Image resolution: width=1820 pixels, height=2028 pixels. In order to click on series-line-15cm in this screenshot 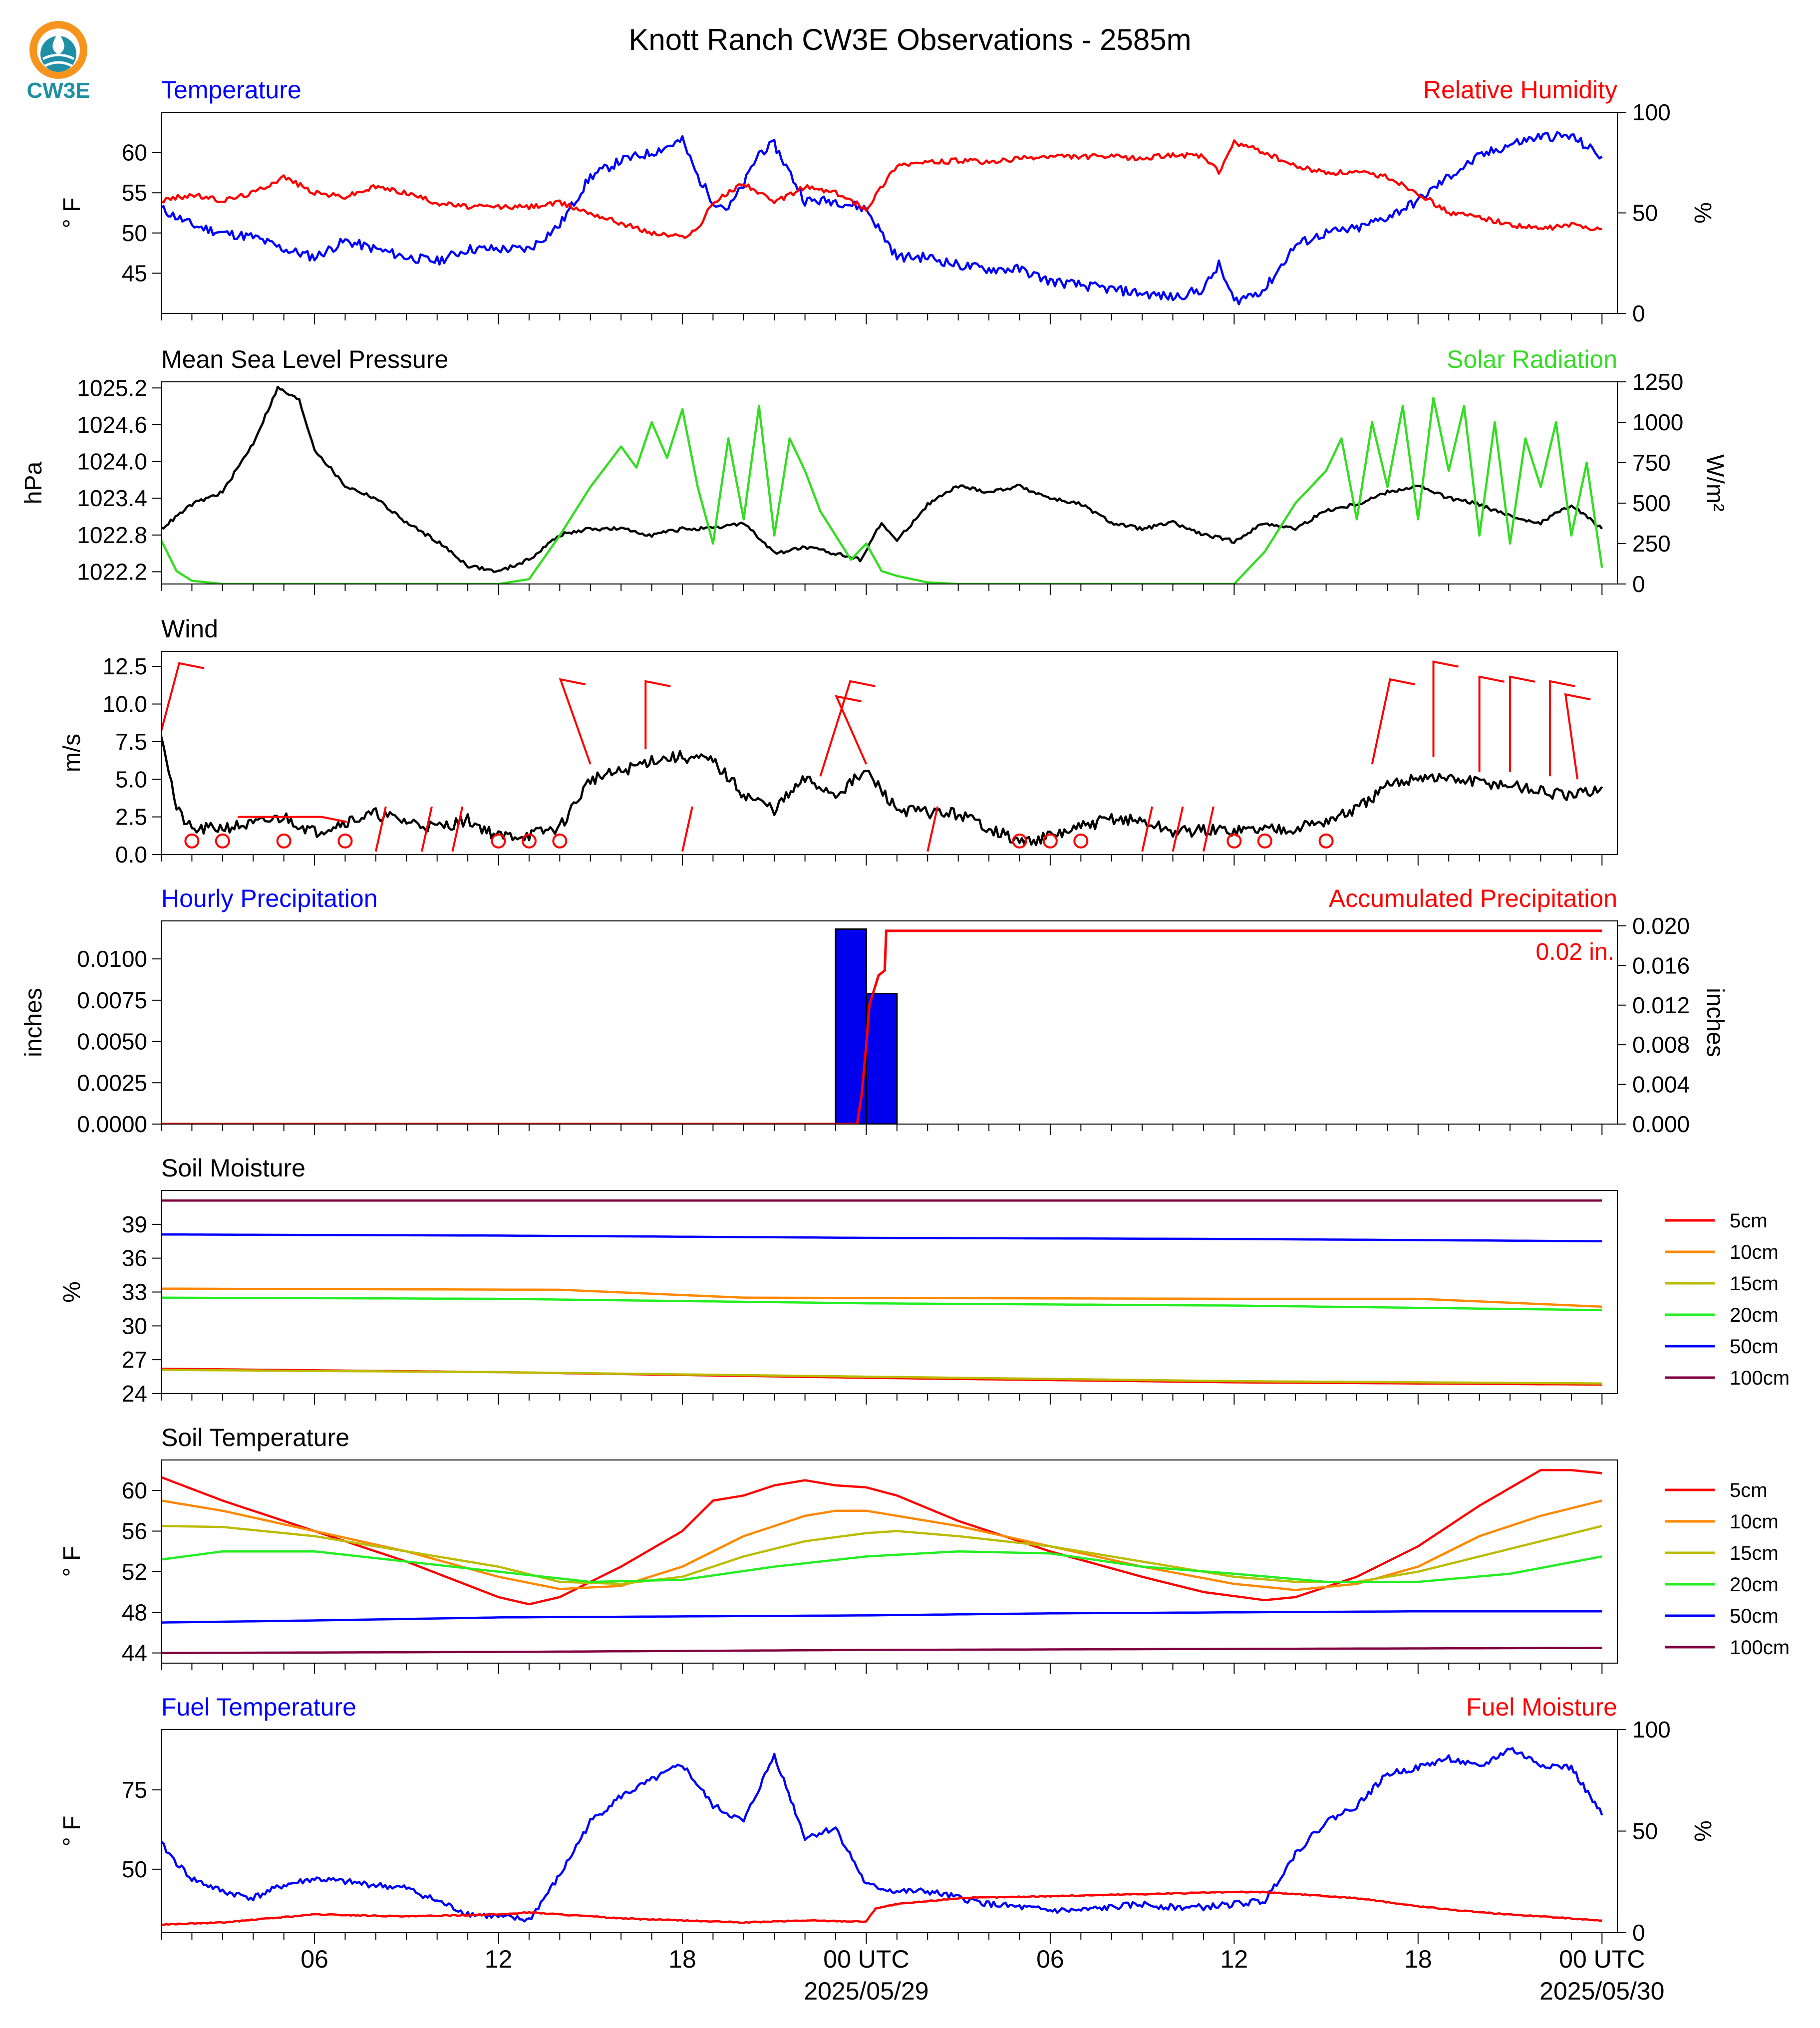, I will do `click(881, 1377)`.